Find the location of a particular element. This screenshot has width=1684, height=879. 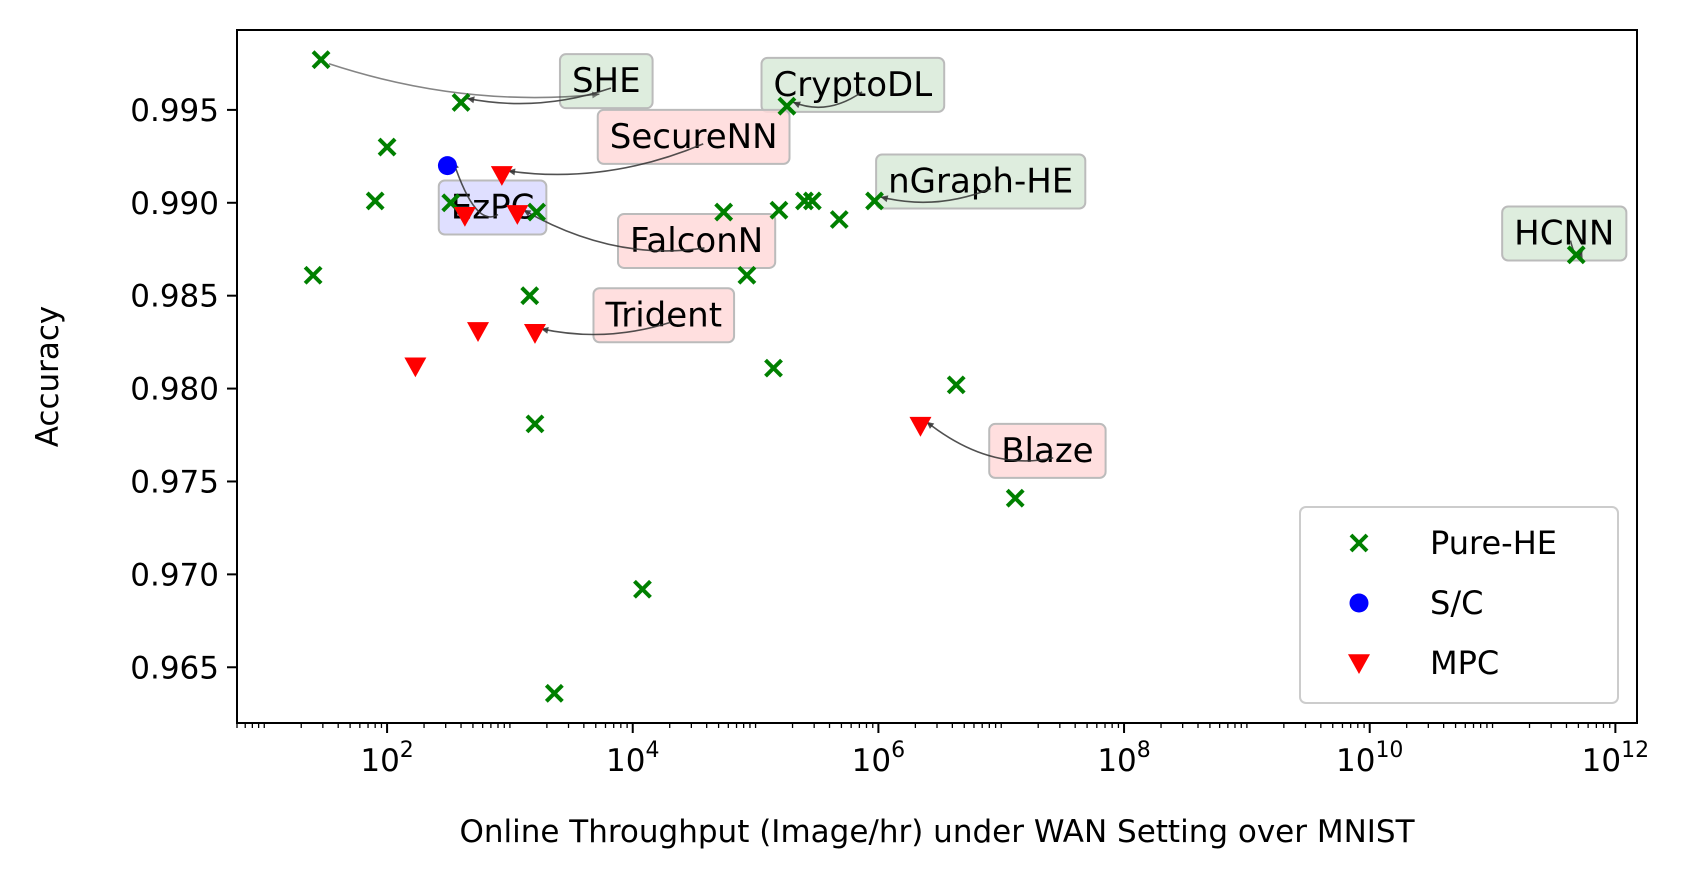

annotation-label: SHE is located at coordinates (606, 81).